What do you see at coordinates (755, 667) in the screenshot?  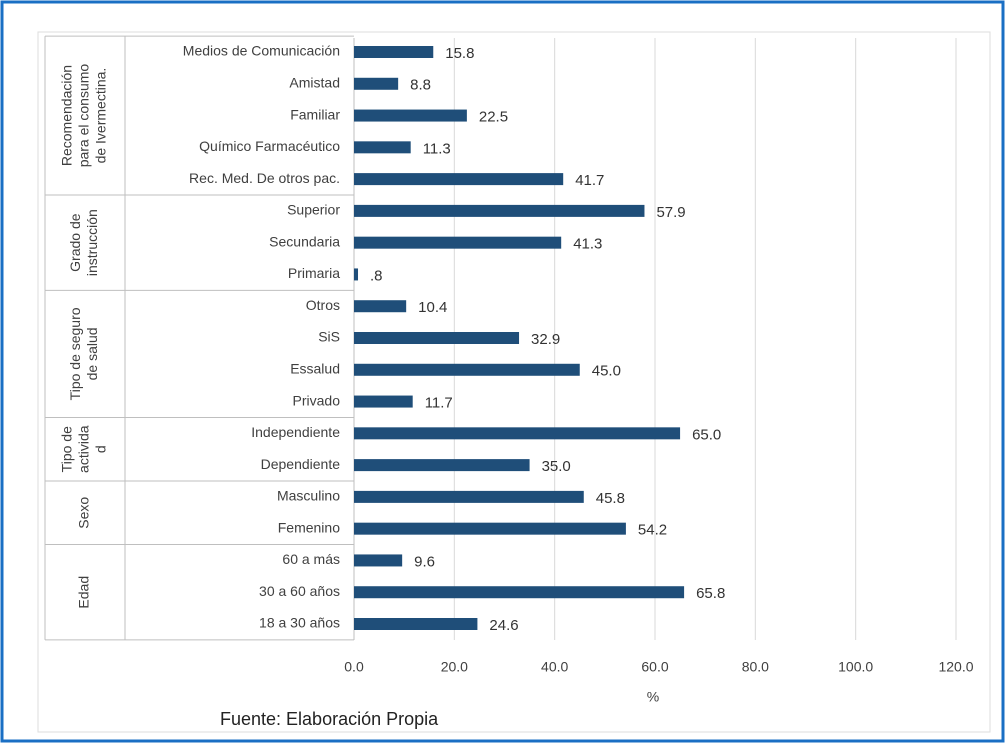 I see `x-tick-label: 80.0` at bounding box center [755, 667].